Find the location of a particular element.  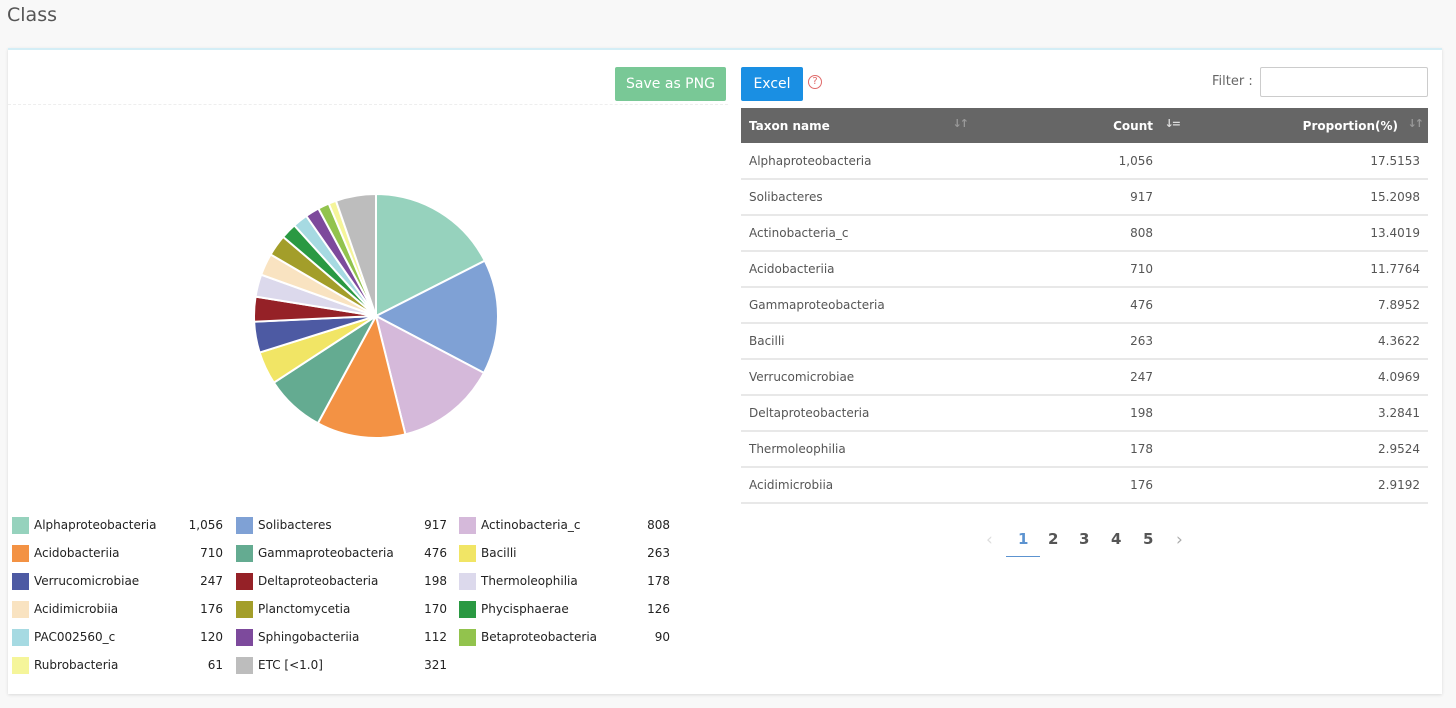

legend-item: Deltaproteobacteria 198 is located at coordinates (348, 582).